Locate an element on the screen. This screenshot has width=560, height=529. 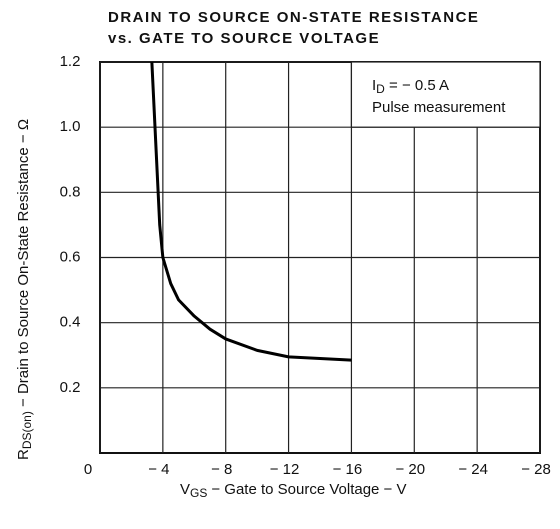
x-label-subscript: GS is located at coordinates (198, 493).